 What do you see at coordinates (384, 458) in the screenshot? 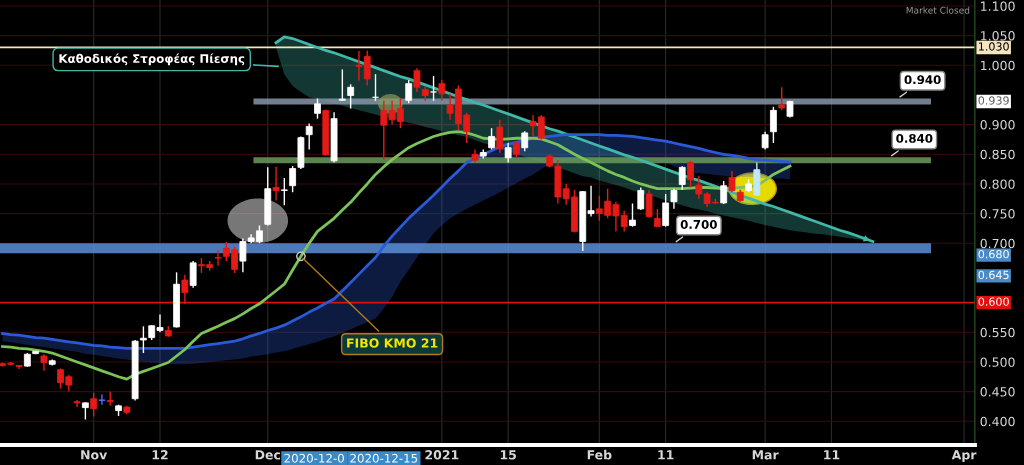
I see `text: 2020-12-15` at bounding box center [384, 458].